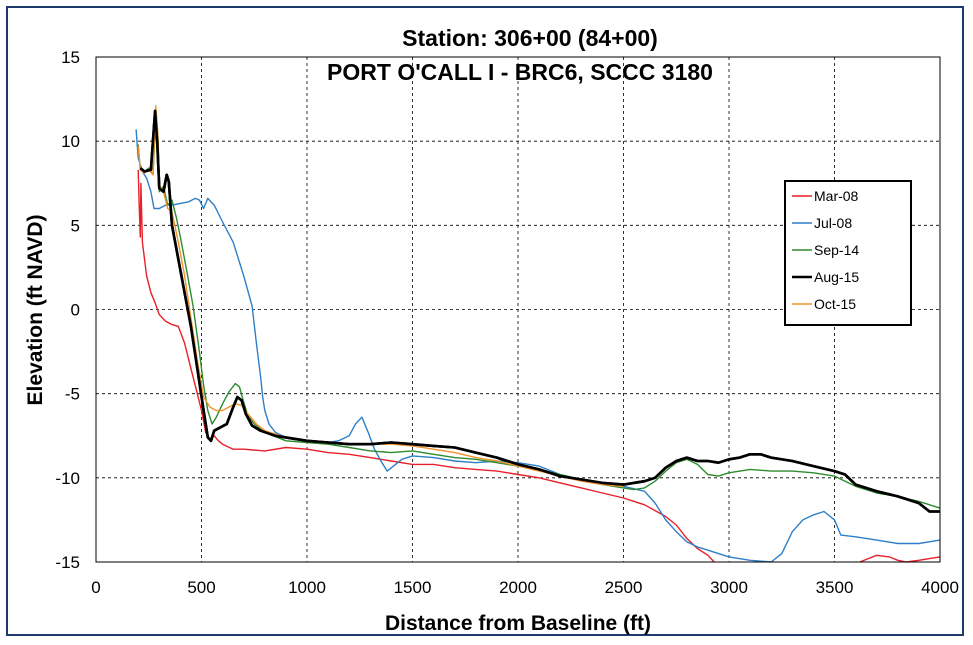  I want to click on x-tick-label-1: 500, so click(201, 587).